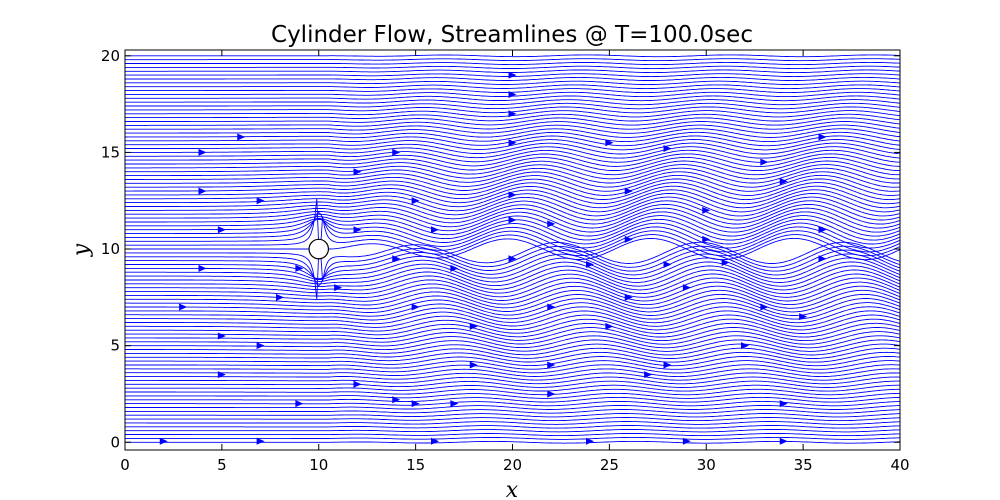 This screenshot has height=500, width=1000. What do you see at coordinates (803, 465) in the screenshot?
I see `x-tick-label: 35` at bounding box center [803, 465].